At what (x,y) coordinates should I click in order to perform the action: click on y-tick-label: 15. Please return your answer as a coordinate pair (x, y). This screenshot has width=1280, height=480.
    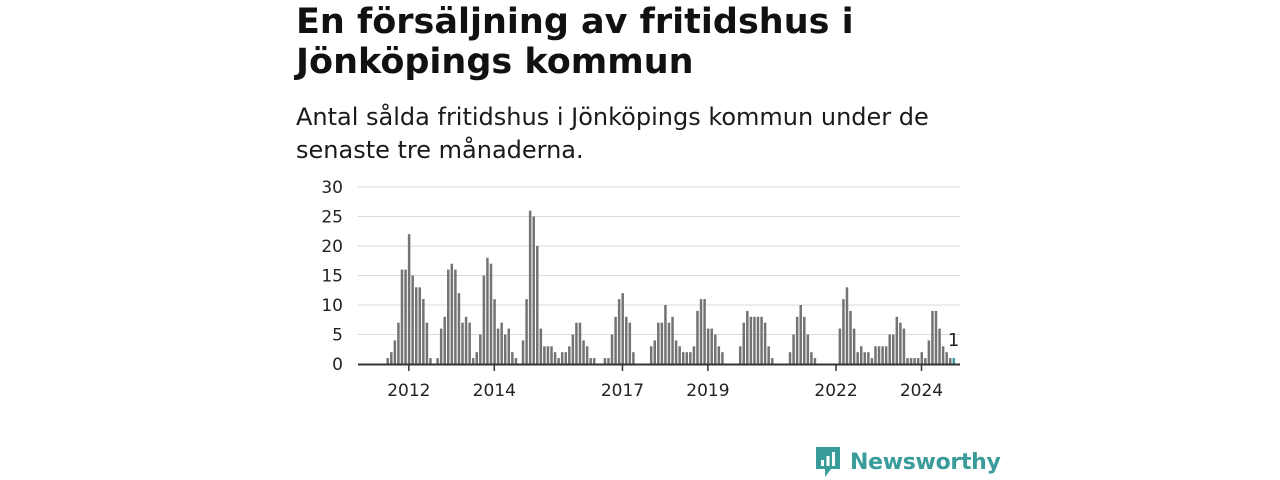
    Looking at the image, I should click on (332, 277).